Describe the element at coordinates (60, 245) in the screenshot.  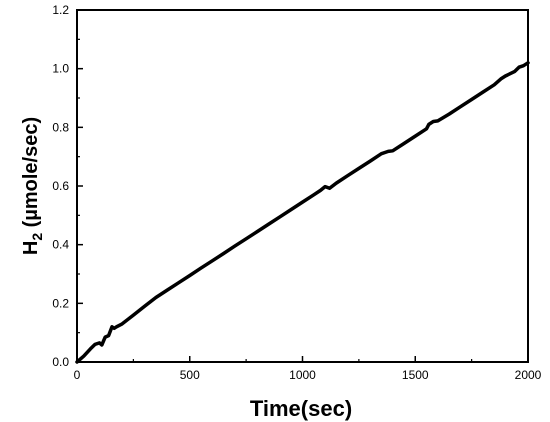
I see `y-tick-label: 0.4` at that location.